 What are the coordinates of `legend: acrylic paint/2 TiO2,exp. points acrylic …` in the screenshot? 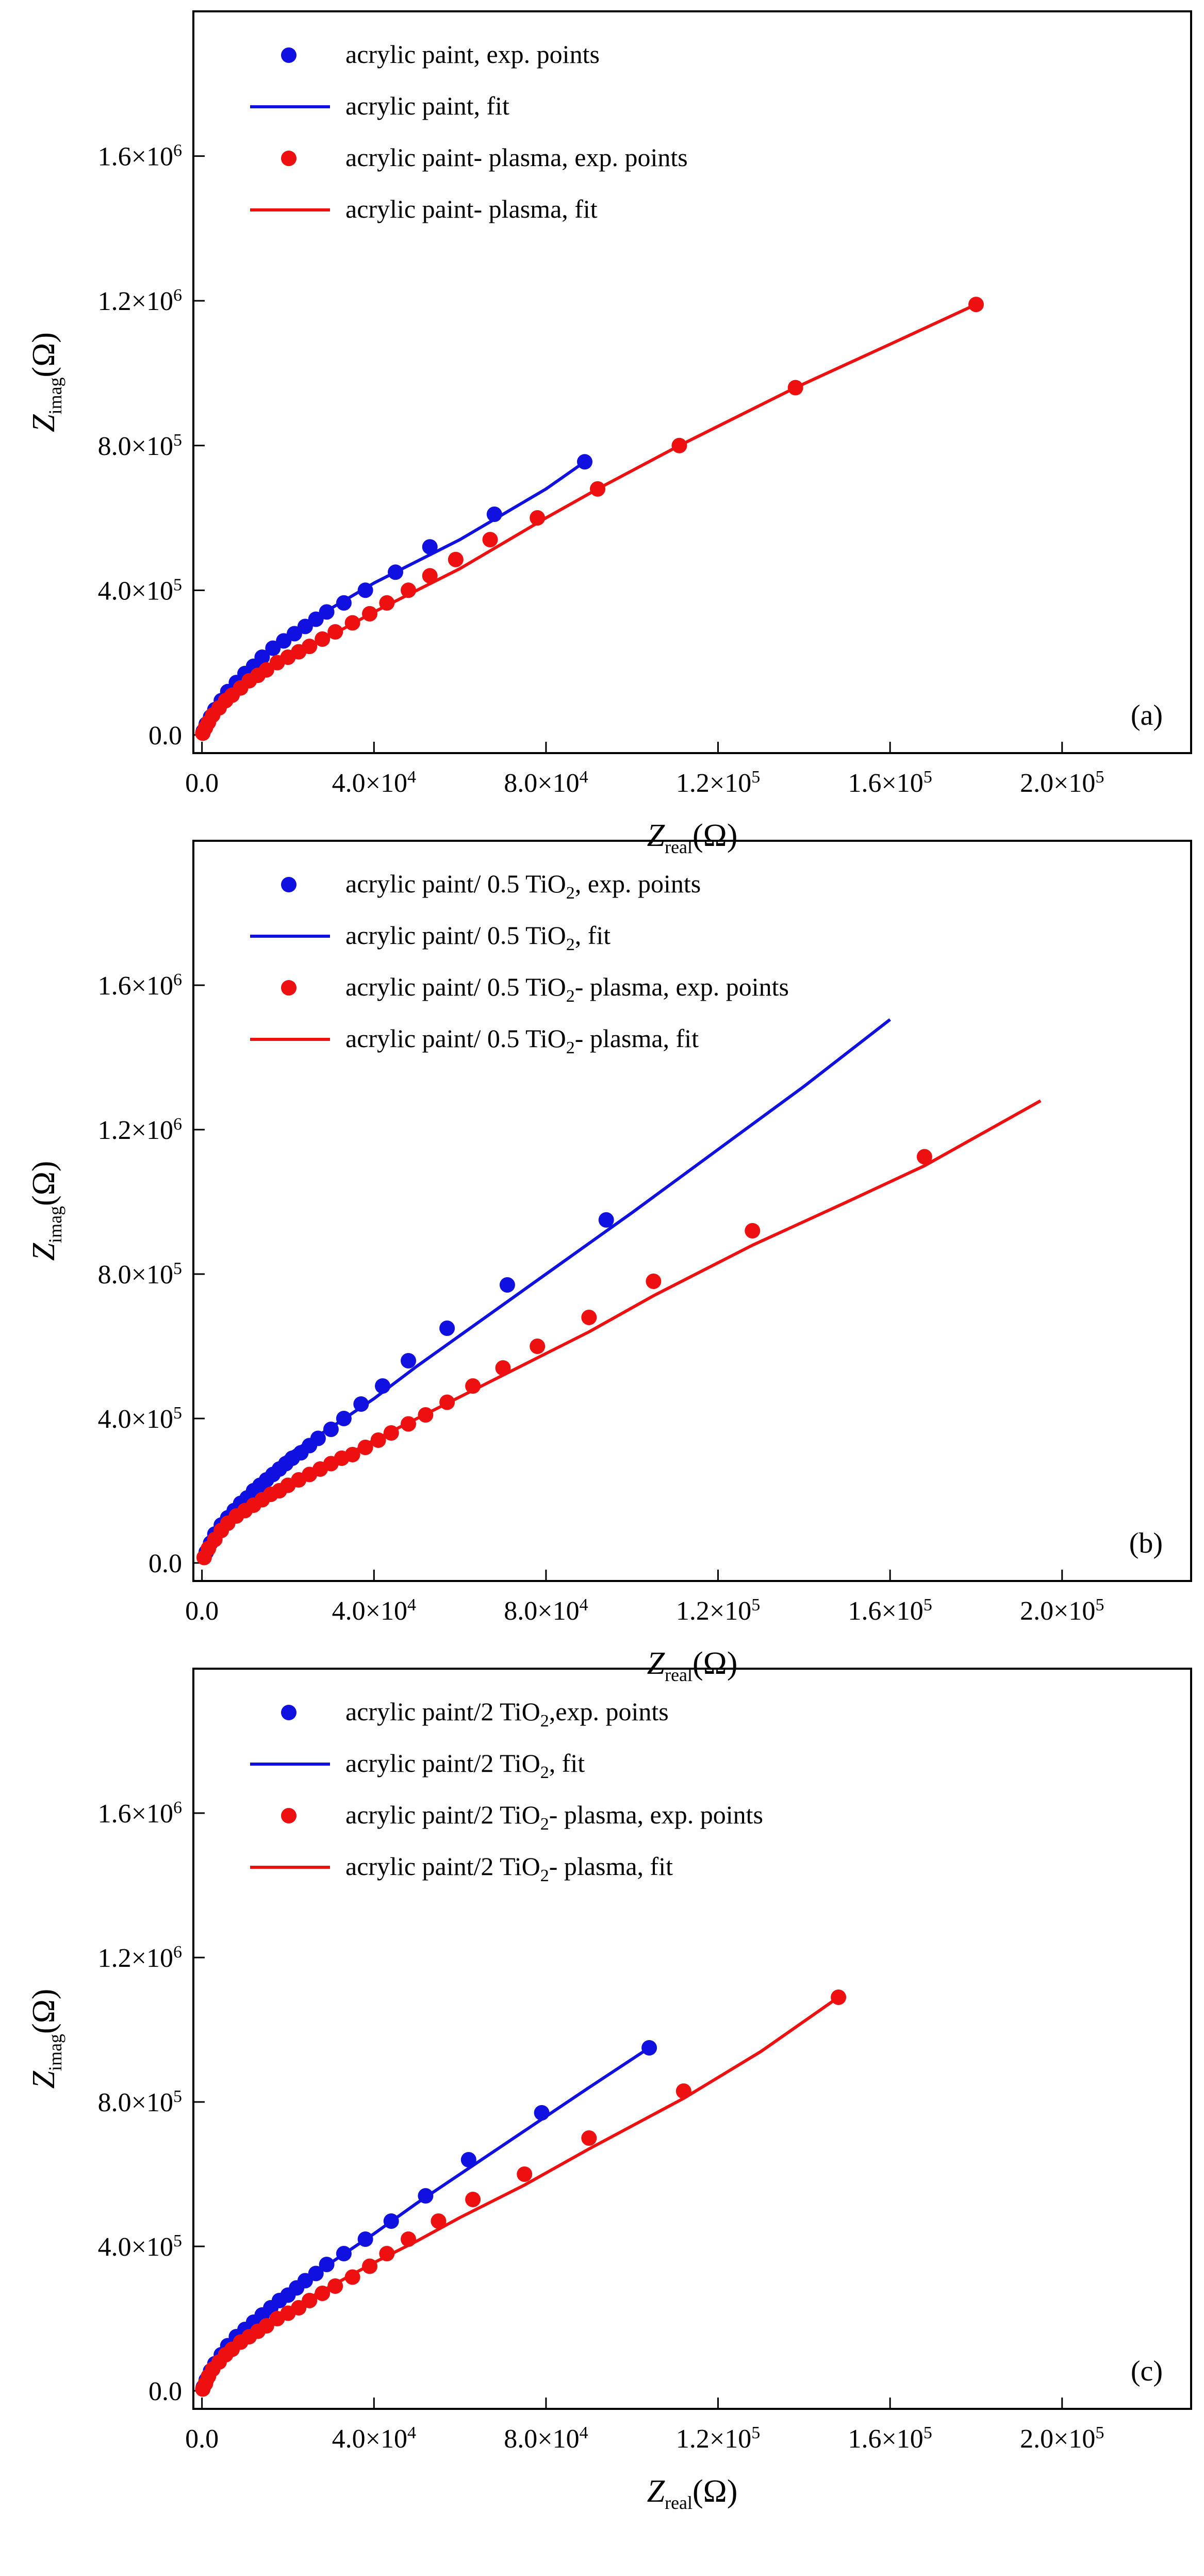 It's located at (506, 1791).